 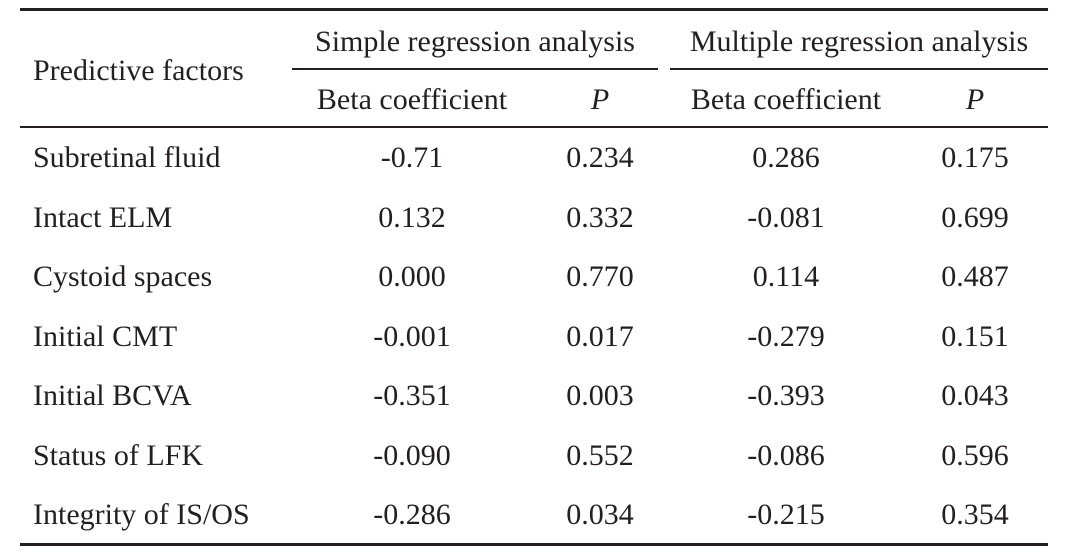 What do you see at coordinates (412, 217) in the screenshot?
I see `simple-beta-cell: 0.132` at bounding box center [412, 217].